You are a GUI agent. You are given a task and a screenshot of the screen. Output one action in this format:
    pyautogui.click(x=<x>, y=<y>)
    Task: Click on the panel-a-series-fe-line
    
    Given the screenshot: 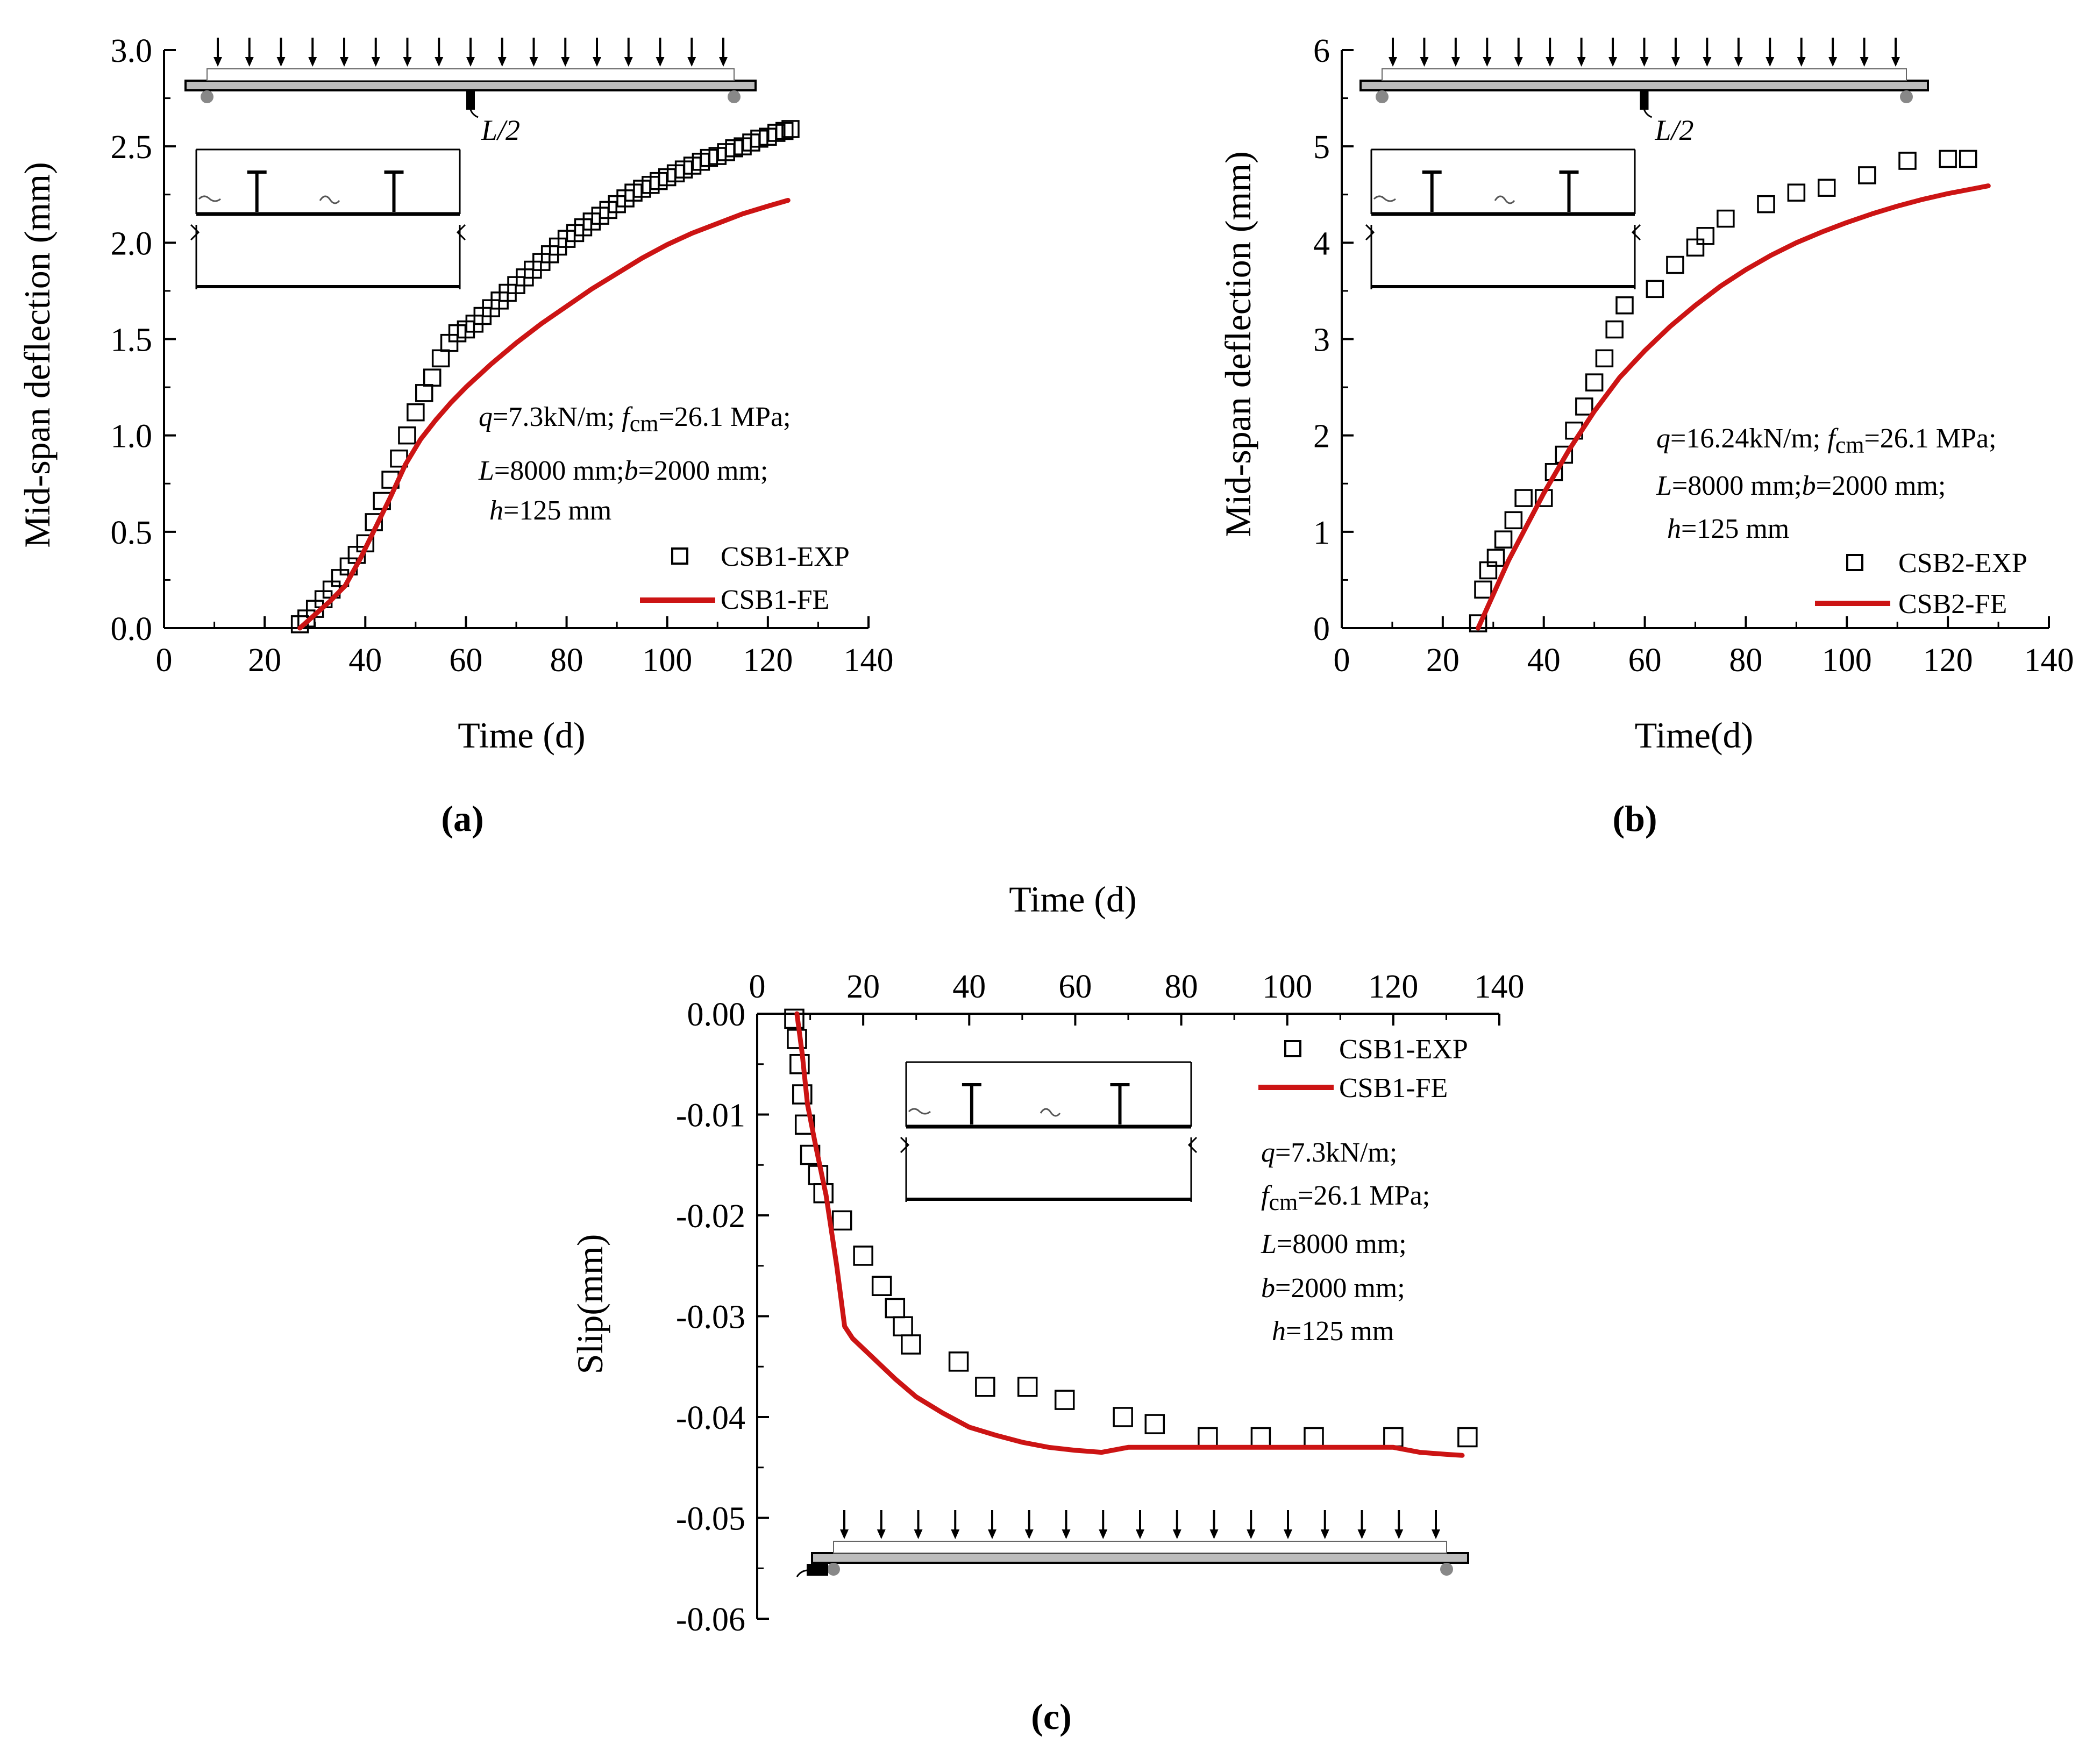 What is the action you would take?
    pyautogui.click(x=544, y=414)
    